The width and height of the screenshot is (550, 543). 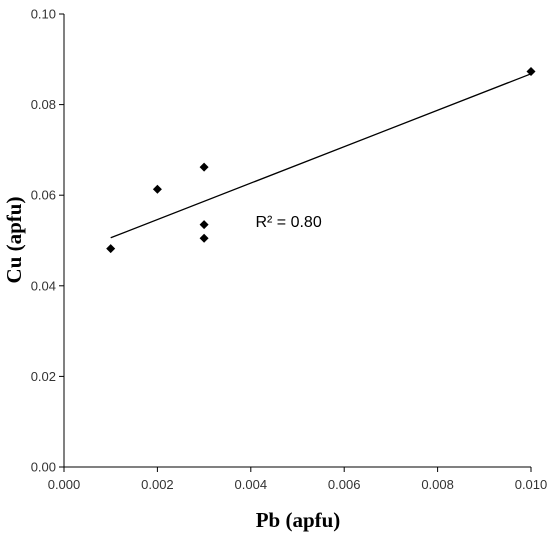 What do you see at coordinates (298, 479) in the screenshot?
I see `x-axis: 0.000 0.002 0.004 0.006 0.008 0.010` at bounding box center [298, 479].